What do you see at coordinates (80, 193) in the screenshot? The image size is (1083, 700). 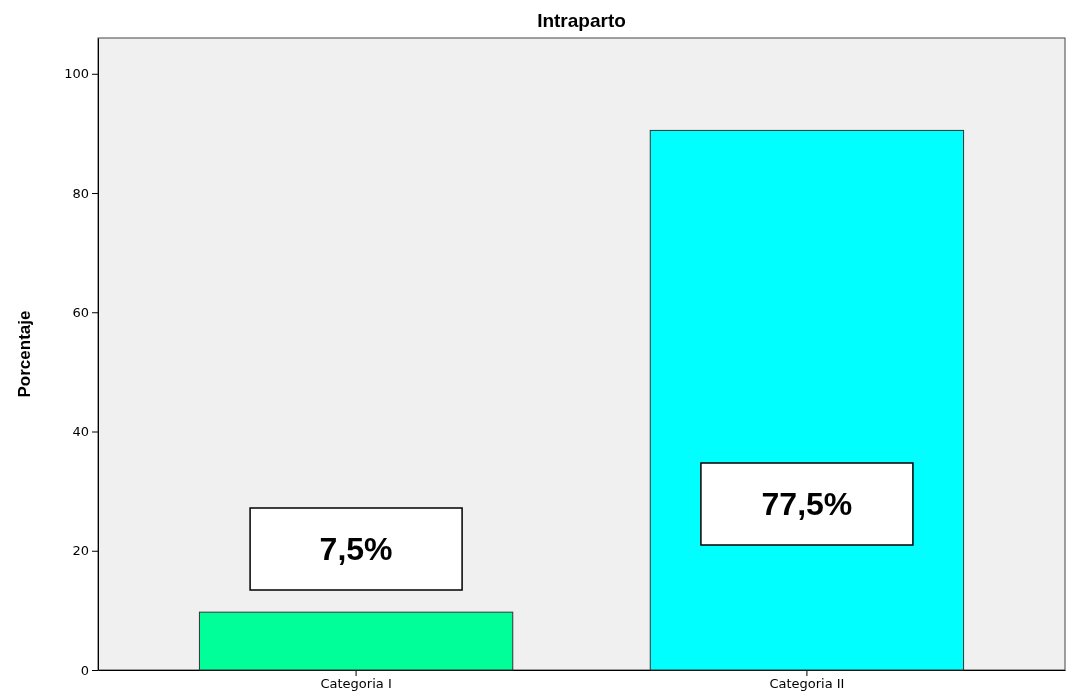 I see `y-tick-label: 80` at bounding box center [80, 193].